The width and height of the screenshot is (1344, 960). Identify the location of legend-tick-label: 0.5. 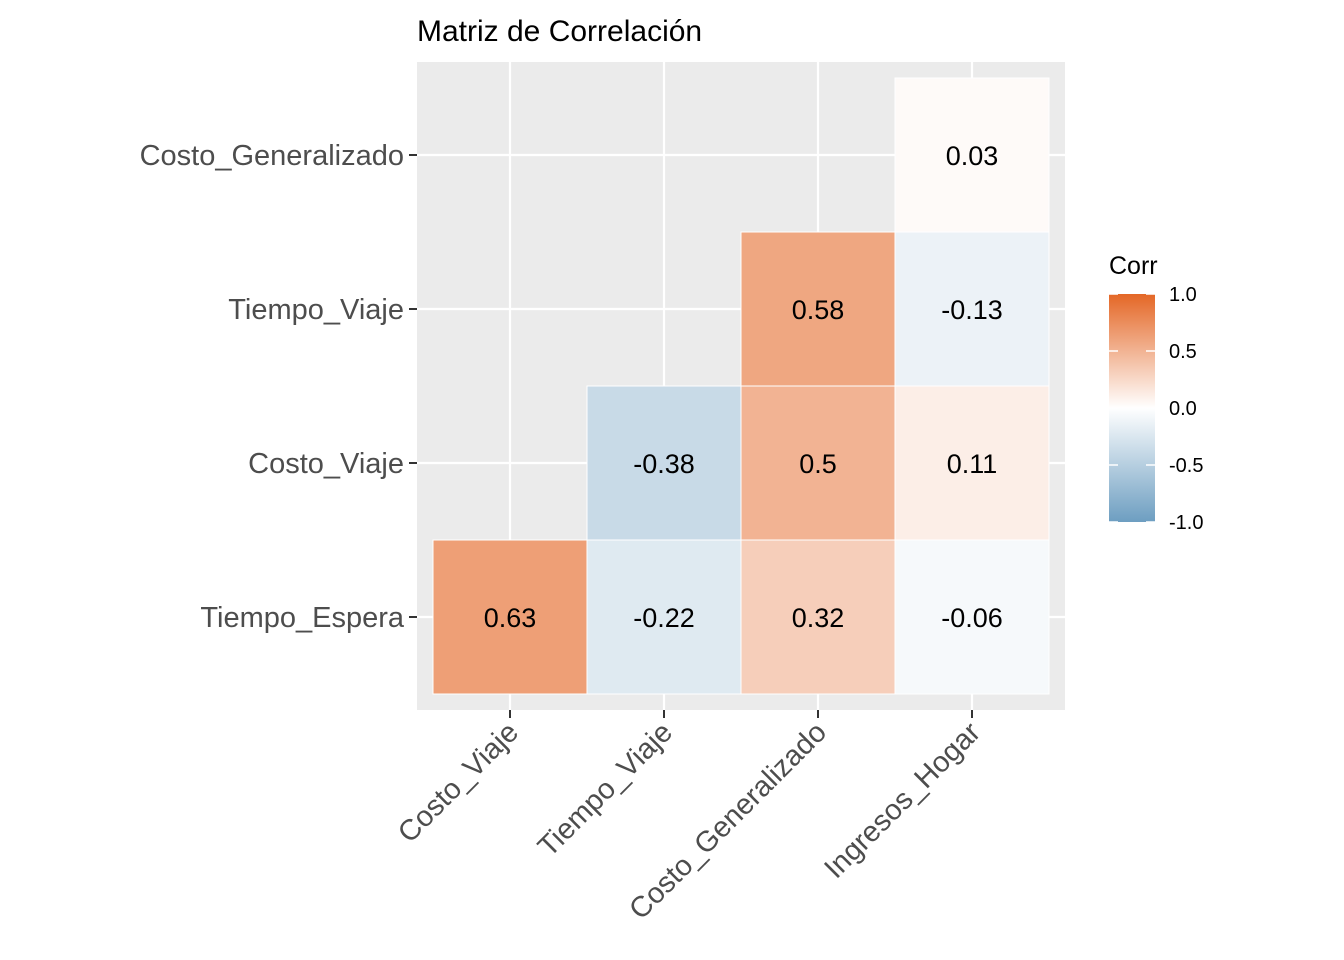
(1183, 352).